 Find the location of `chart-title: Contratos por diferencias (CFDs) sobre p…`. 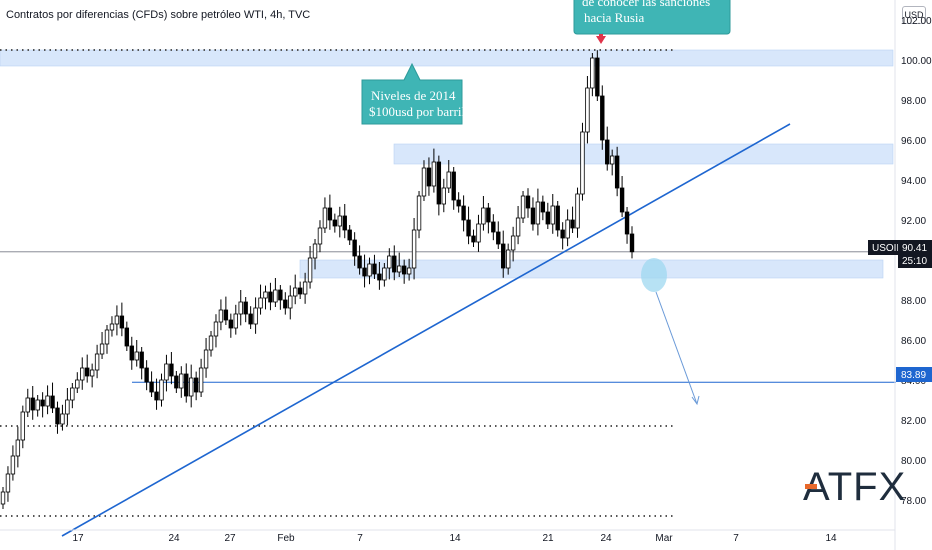

chart-title: Contratos por diferencias (CFDs) sobre p… is located at coordinates (158, 15).